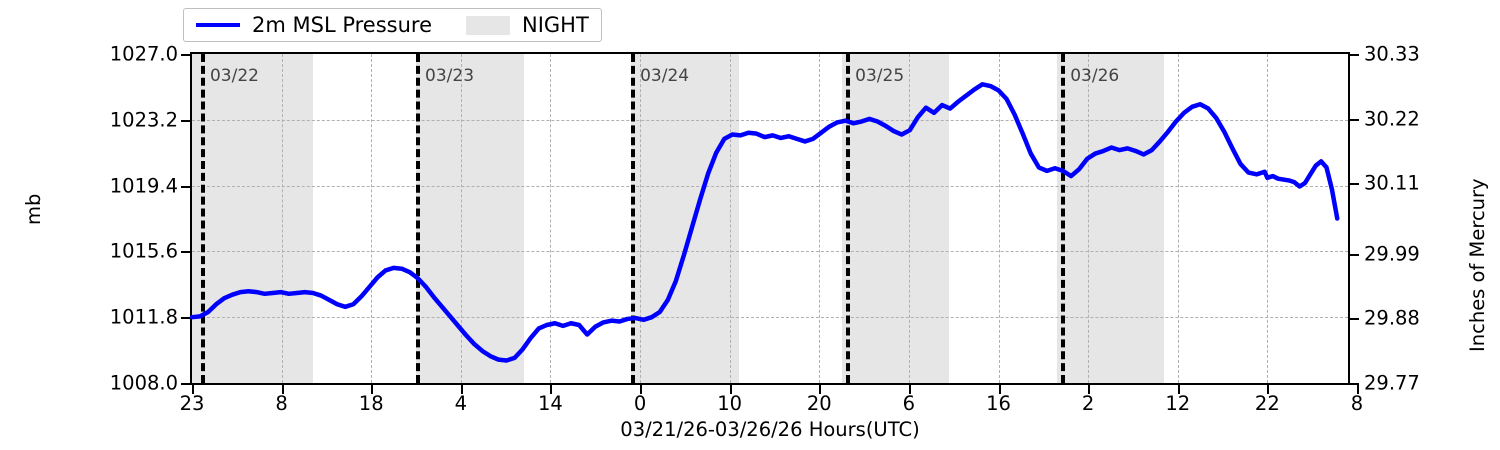 The height and width of the screenshot is (450, 1500). Describe the element at coordinates (143, 186) in the screenshot. I see `y-tick-left-3: 1019.4` at that location.